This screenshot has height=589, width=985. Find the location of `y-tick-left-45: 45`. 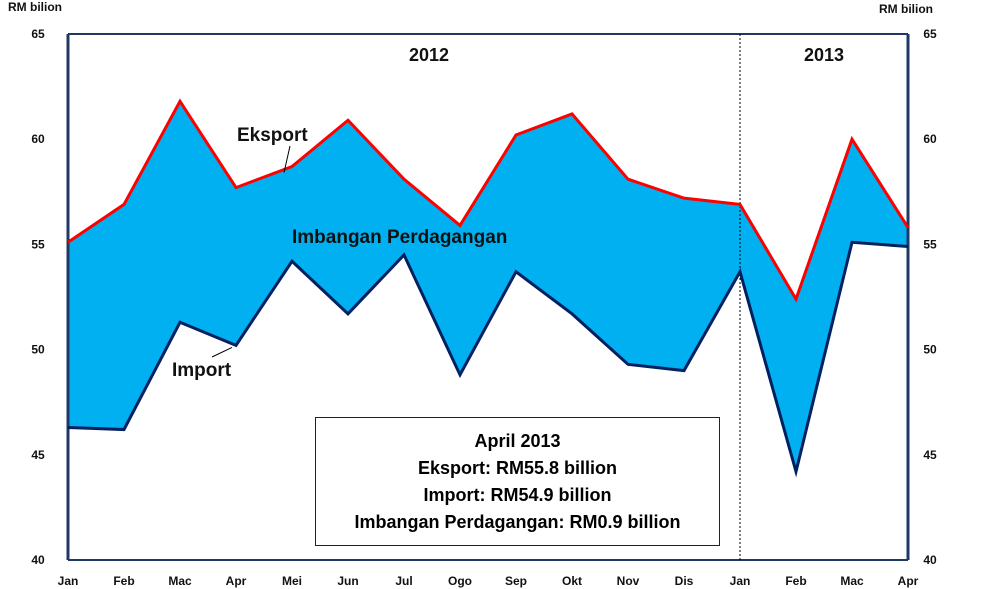

y-tick-left-45: 45 is located at coordinates (38, 455).